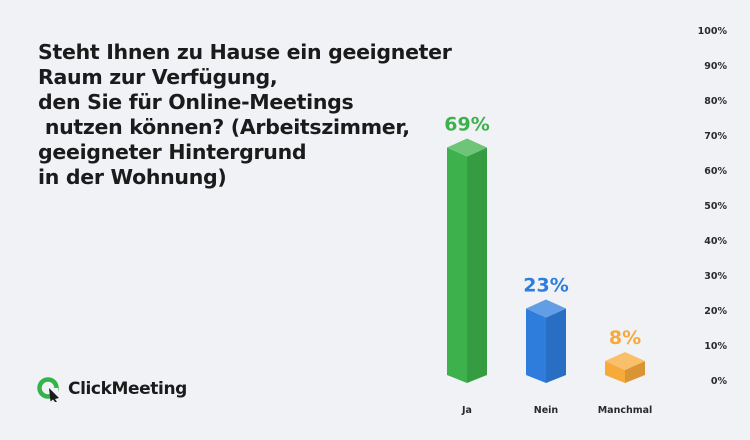  Describe the element at coordinates (625, 410) in the screenshot. I see `category-label: Manchmal` at that location.